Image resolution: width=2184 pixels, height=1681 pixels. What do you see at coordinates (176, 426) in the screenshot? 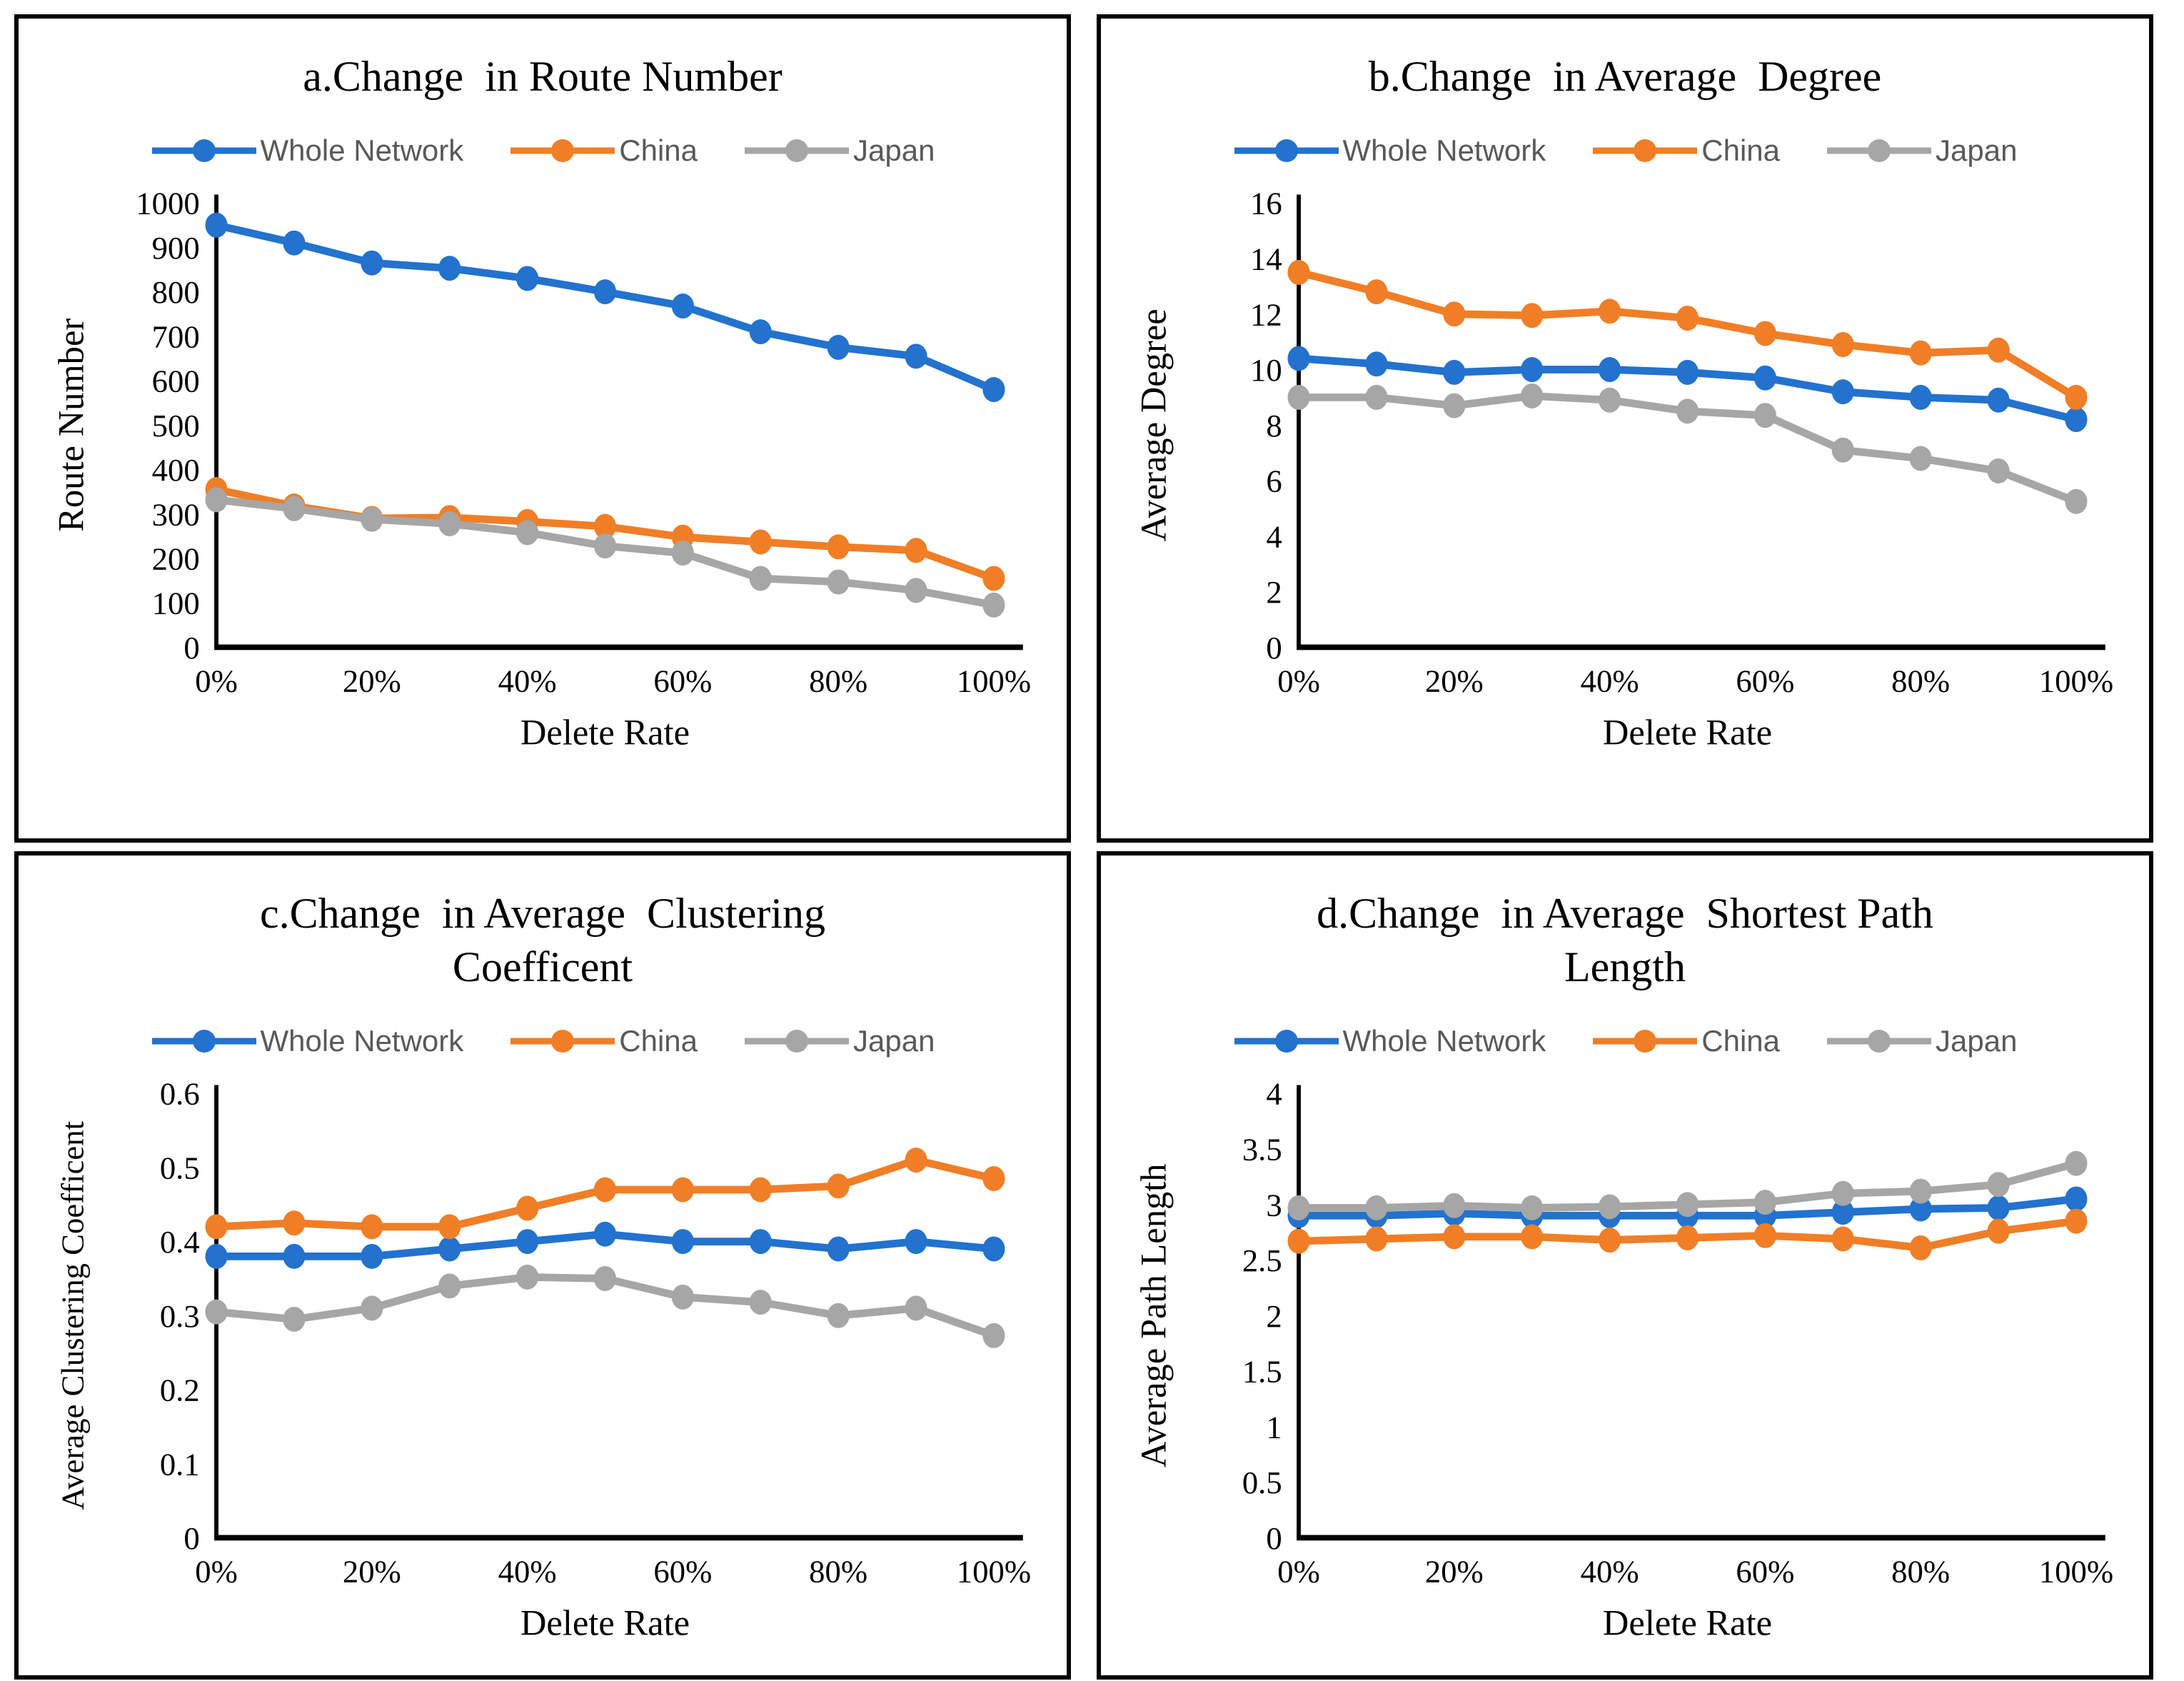
I see `y-tick-label: 500` at bounding box center [176, 426].